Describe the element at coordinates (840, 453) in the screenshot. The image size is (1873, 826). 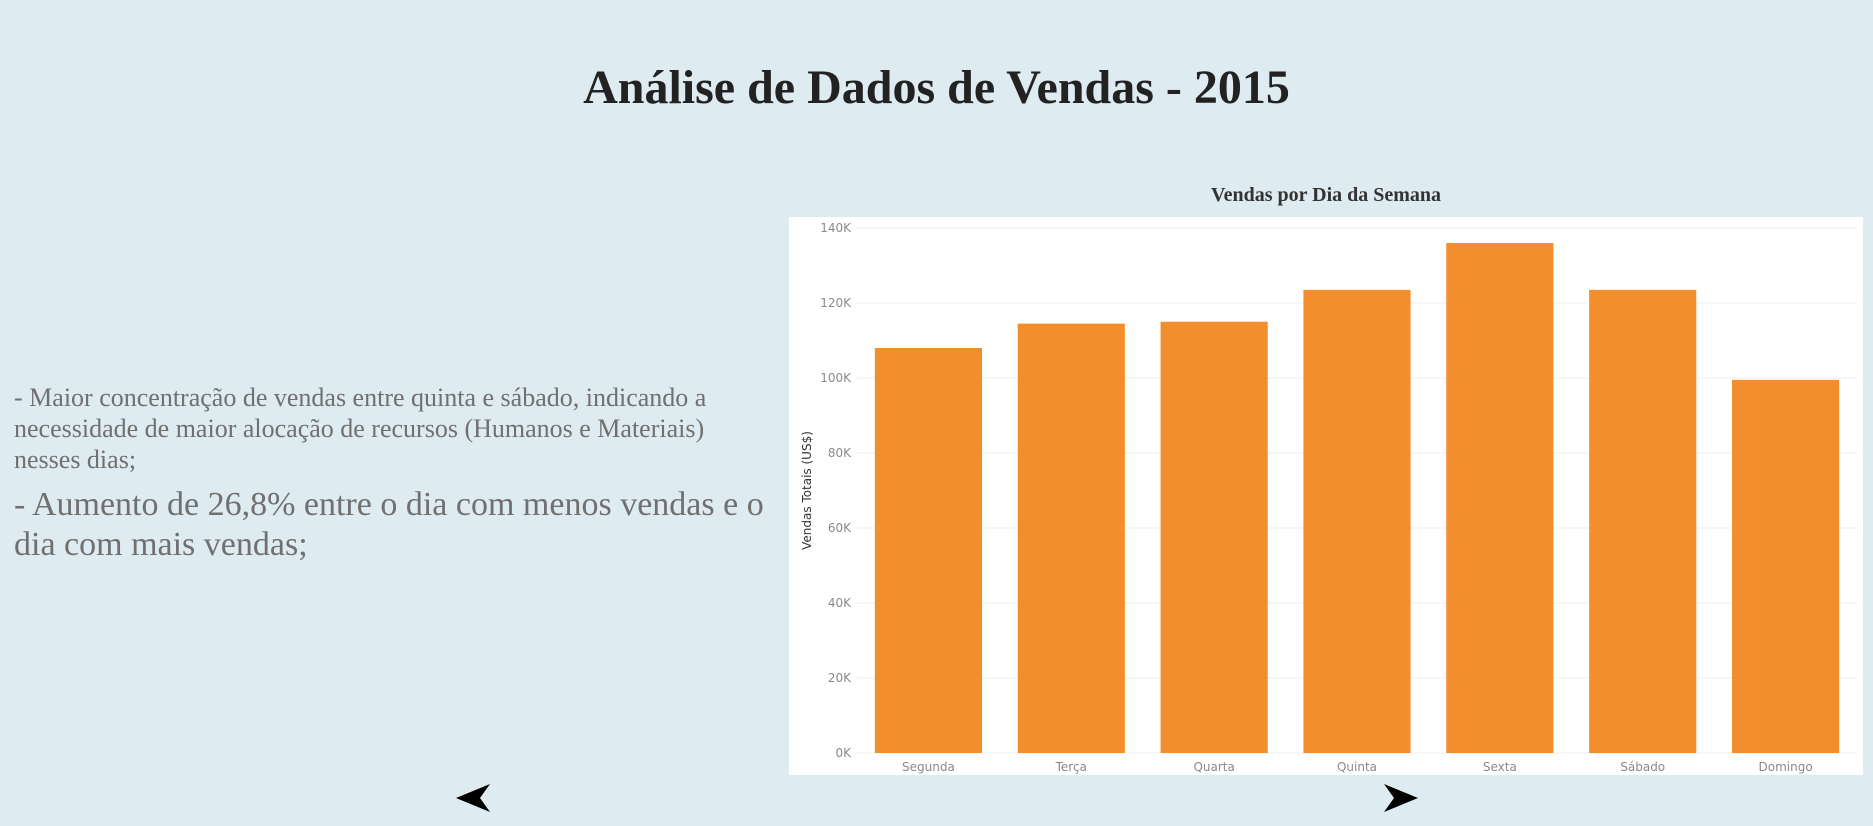
I see `y-tick-label: 80K` at that location.